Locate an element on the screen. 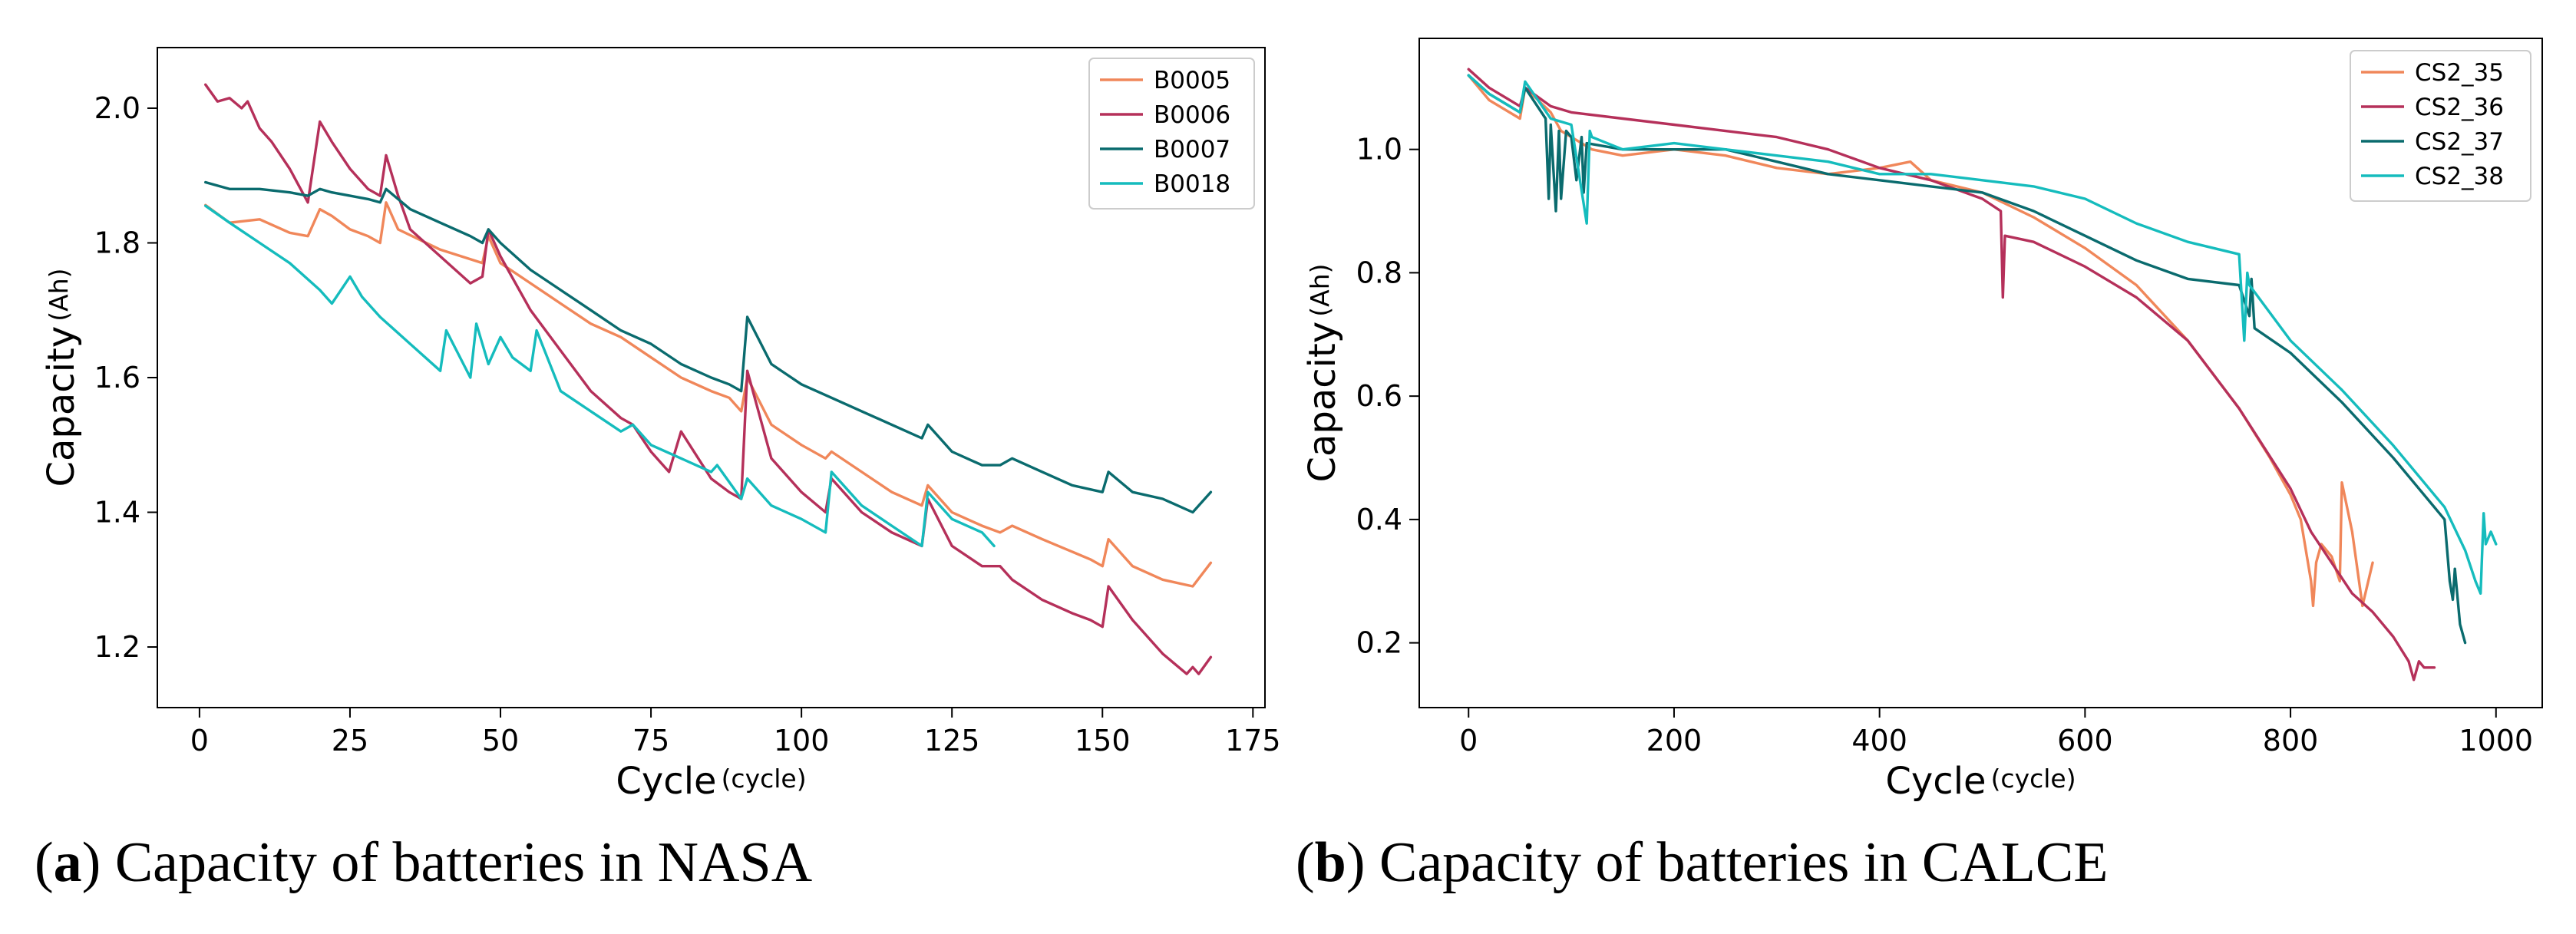  legend-entry: CS2_35 is located at coordinates (2459, 73).